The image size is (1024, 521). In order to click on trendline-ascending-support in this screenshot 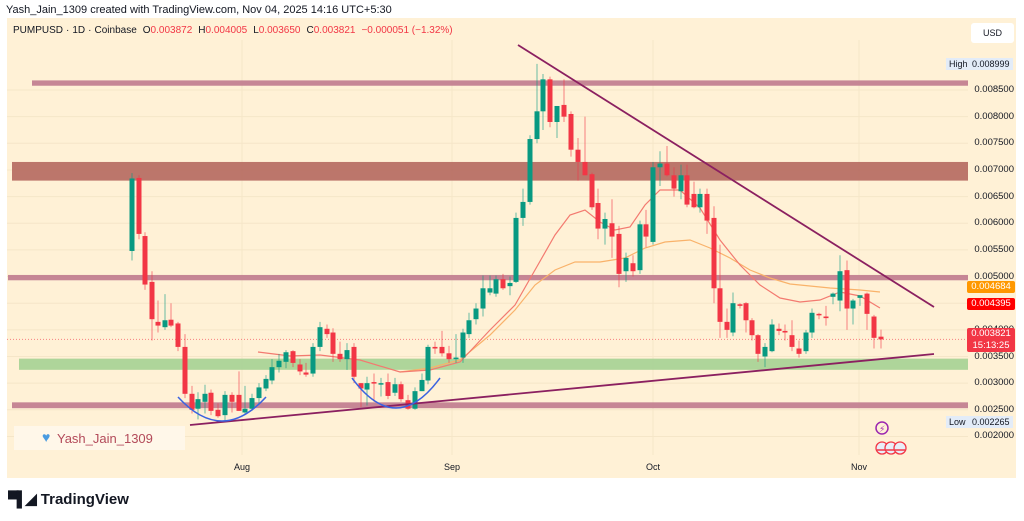, I will do `click(562, 389)`.